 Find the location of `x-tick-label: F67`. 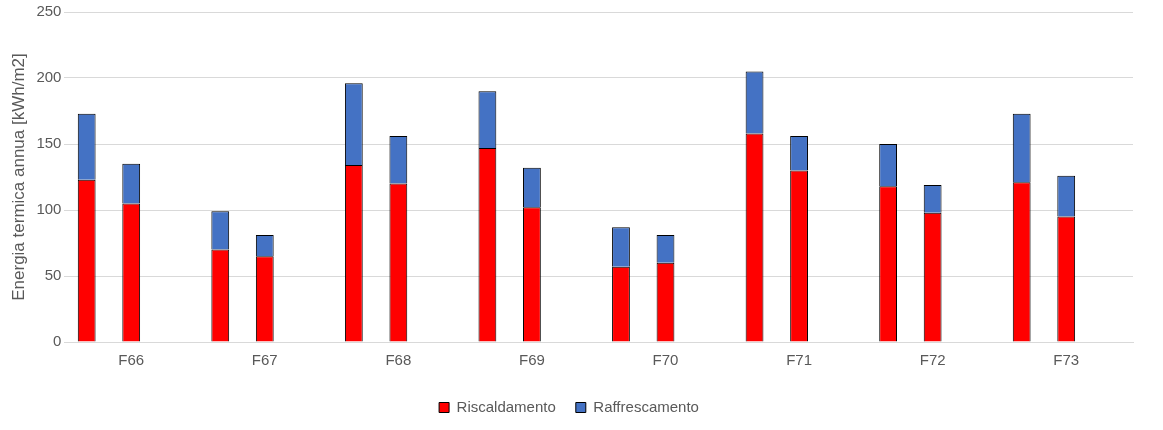

x-tick-label: F67 is located at coordinates (264, 360).